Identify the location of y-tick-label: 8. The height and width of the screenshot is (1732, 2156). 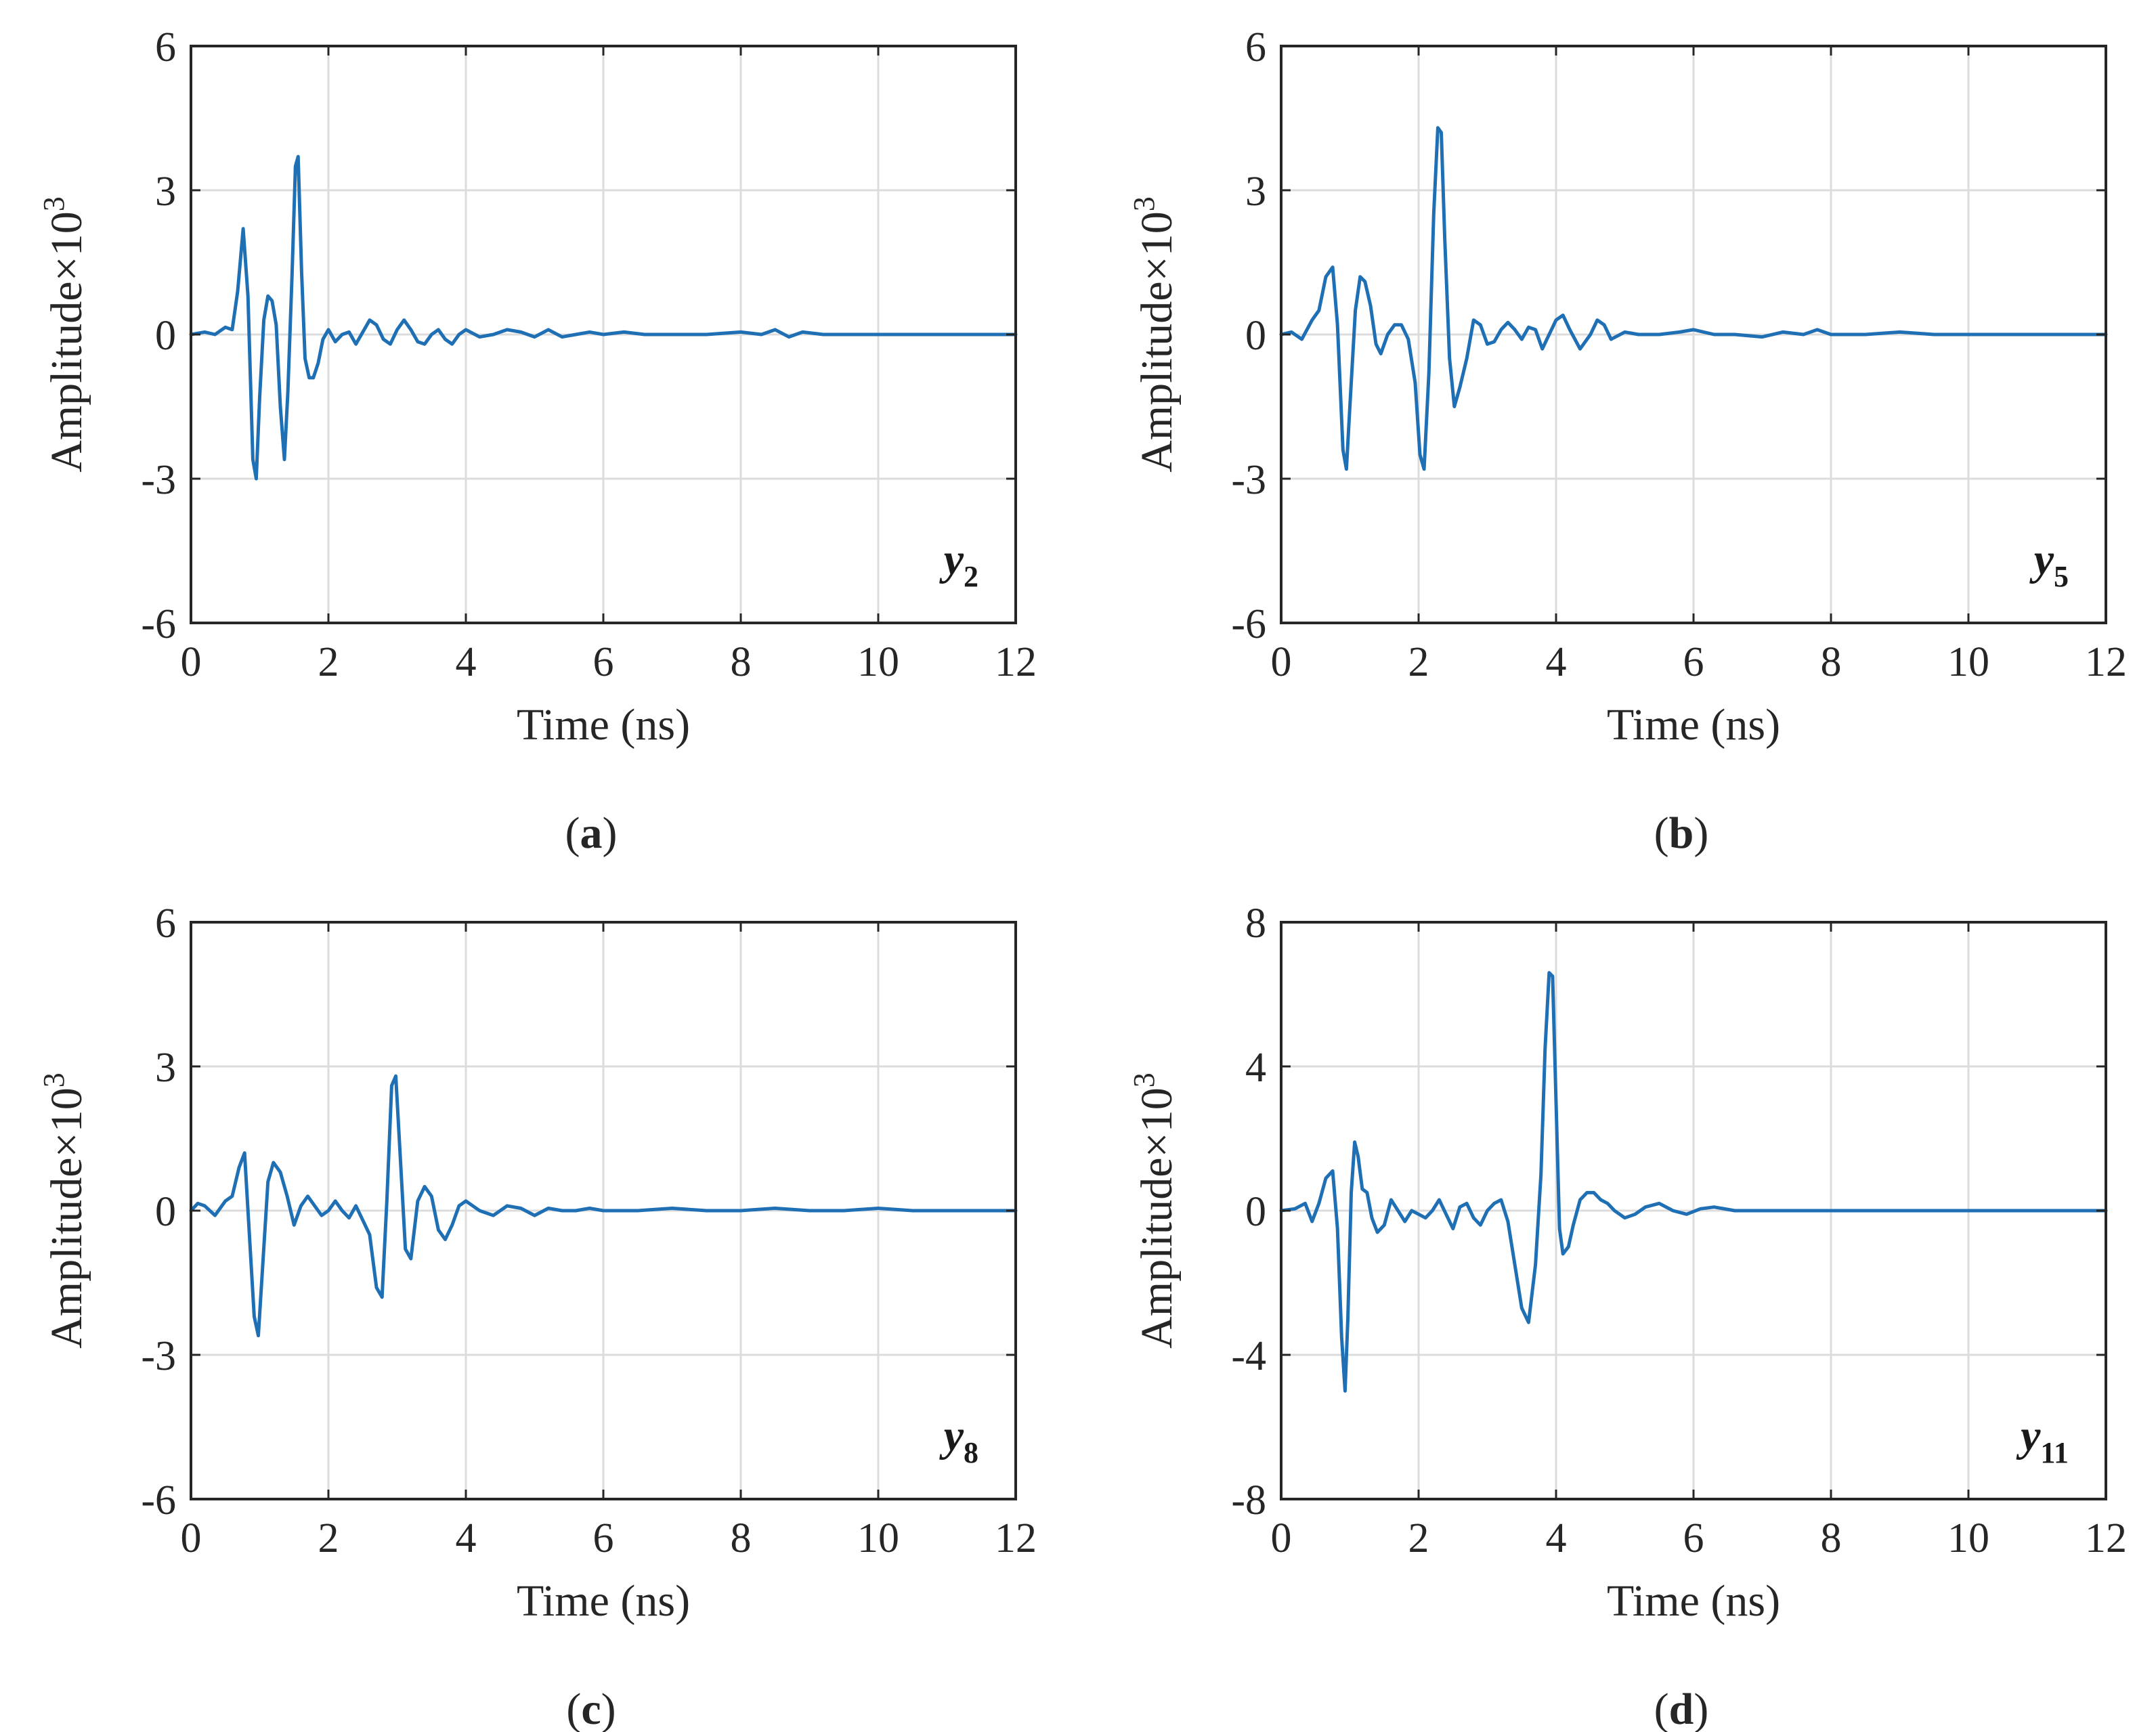
(1255, 924).